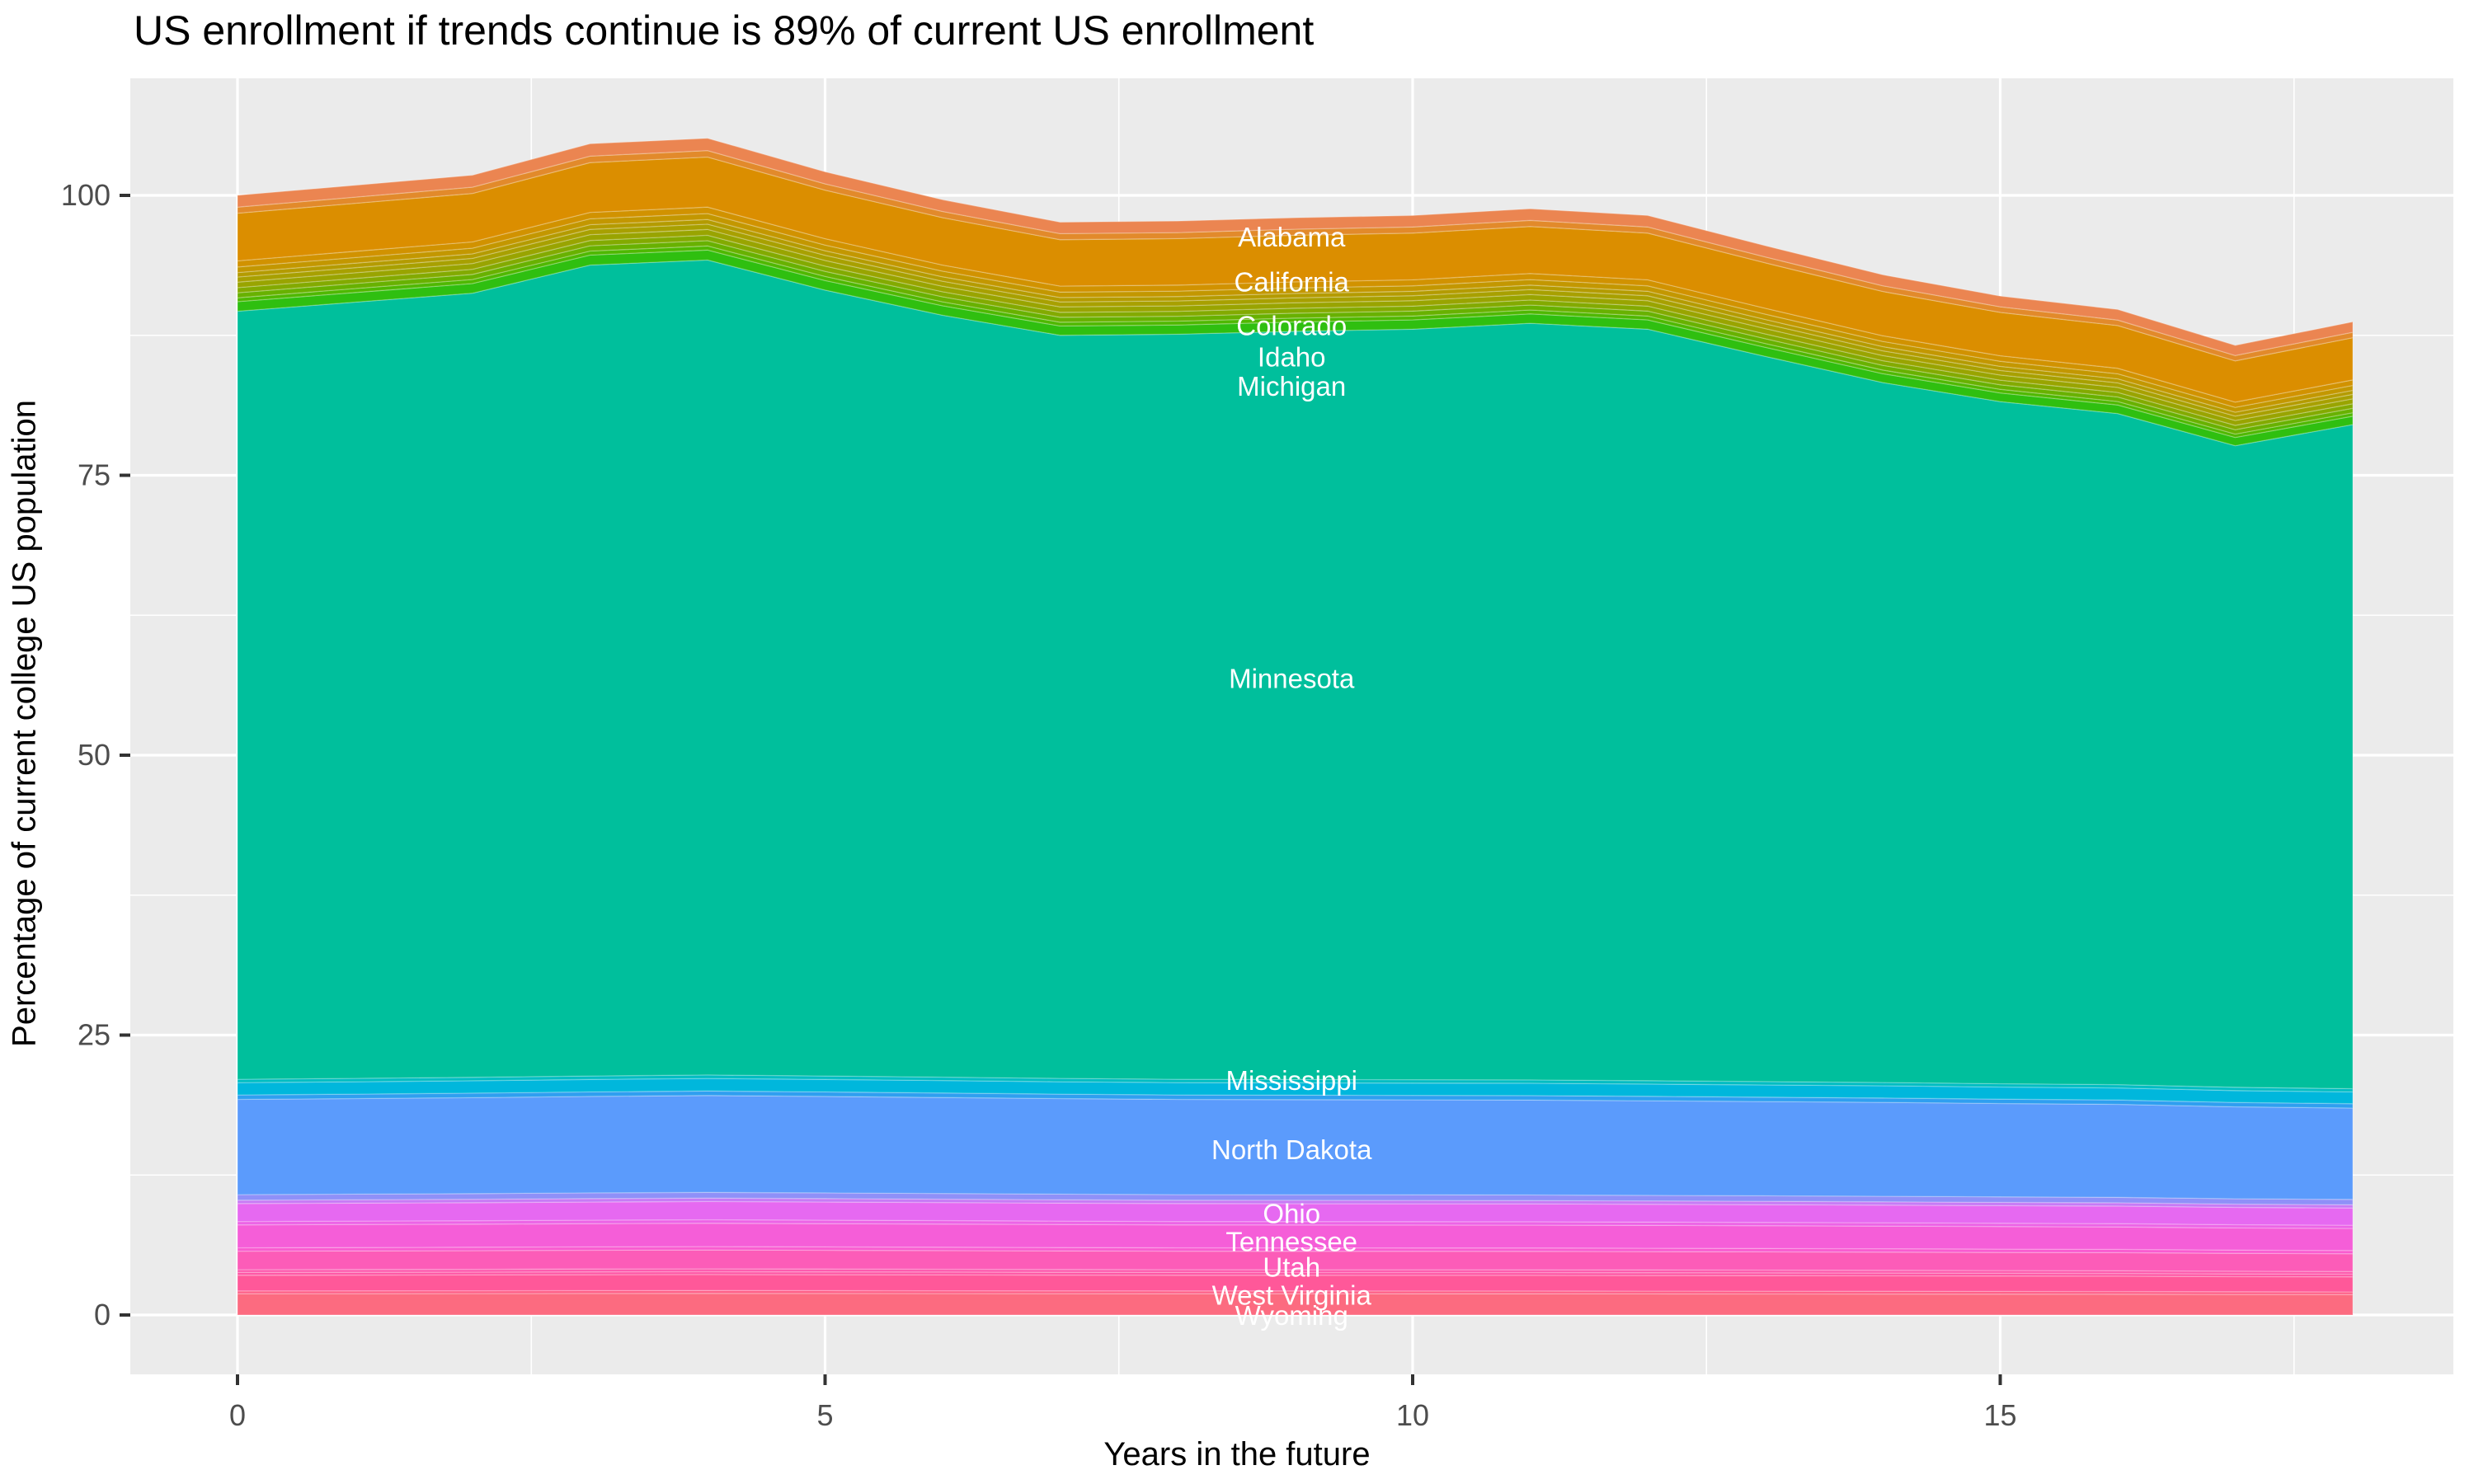 The width and height of the screenshot is (2474, 1484). Describe the element at coordinates (1237, 1454) in the screenshot. I see `x-axis-title: Years in the future` at that location.